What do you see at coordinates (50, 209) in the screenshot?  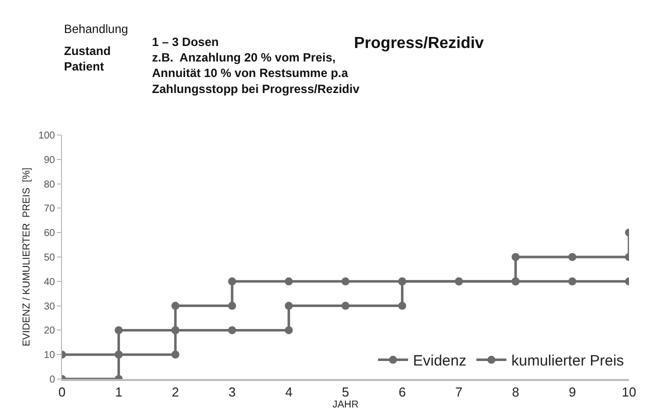 I see `y-tick-label: 70` at bounding box center [50, 209].